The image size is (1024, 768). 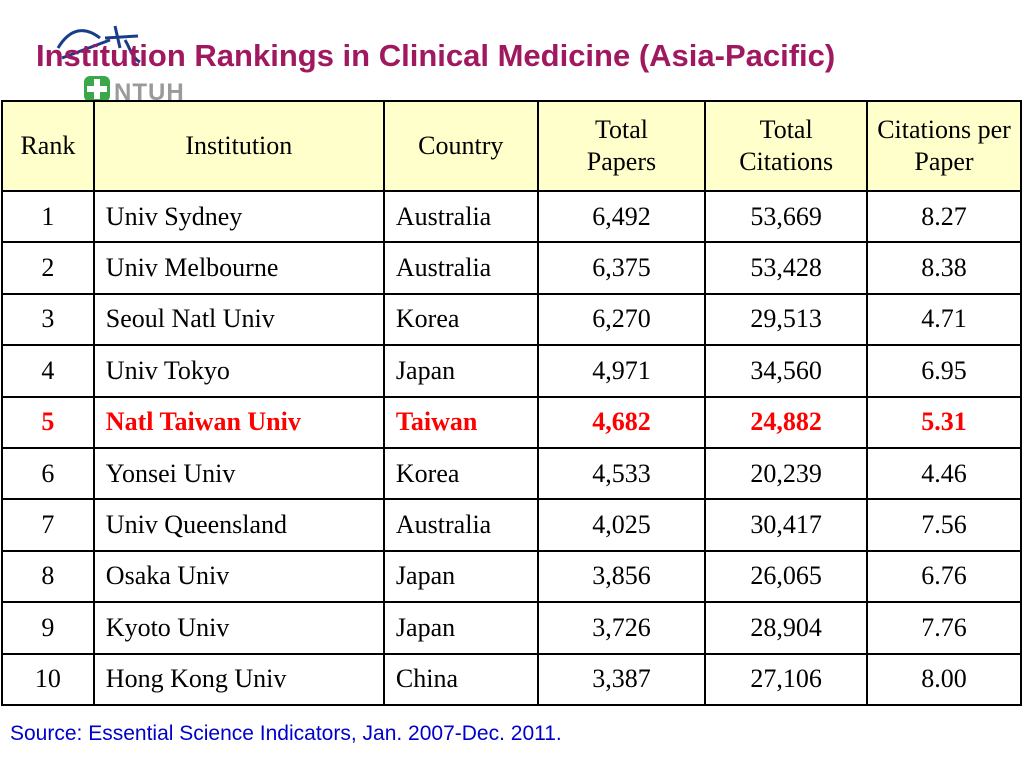 I want to click on cell-rank: 4, so click(x=48, y=371).